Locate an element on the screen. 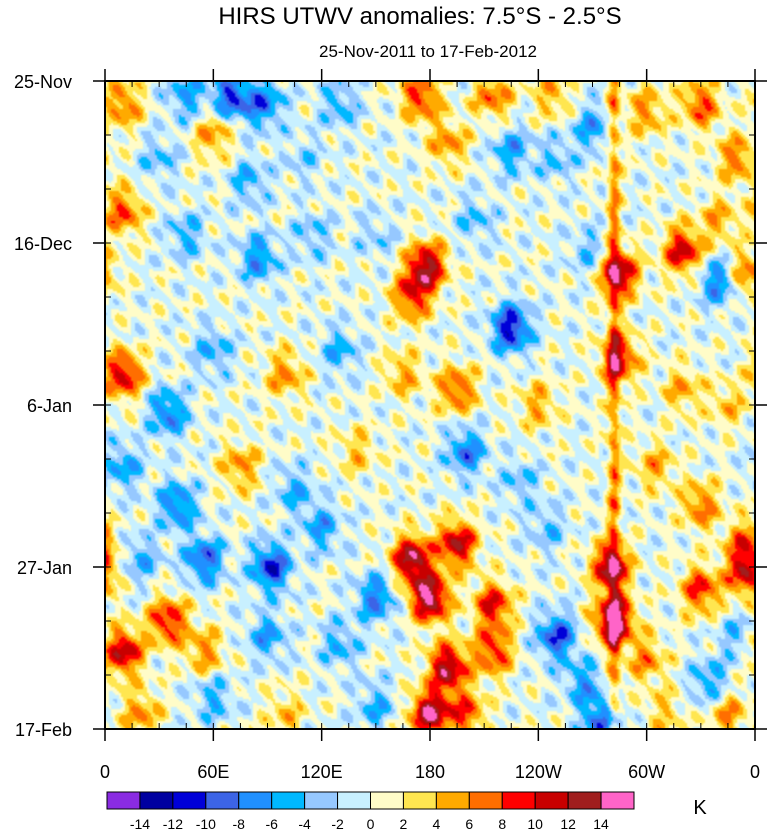 This screenshot has width=772, height=830. colorbar-label: -4 is located at coordinates (304, 823).